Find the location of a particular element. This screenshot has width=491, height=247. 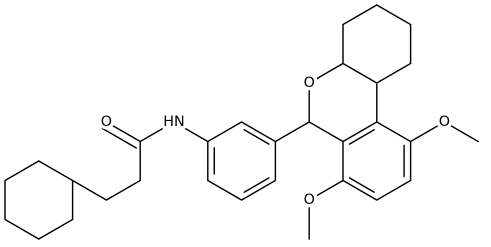

carbonyl-oxygen: O is located at coordinates (106, 122).